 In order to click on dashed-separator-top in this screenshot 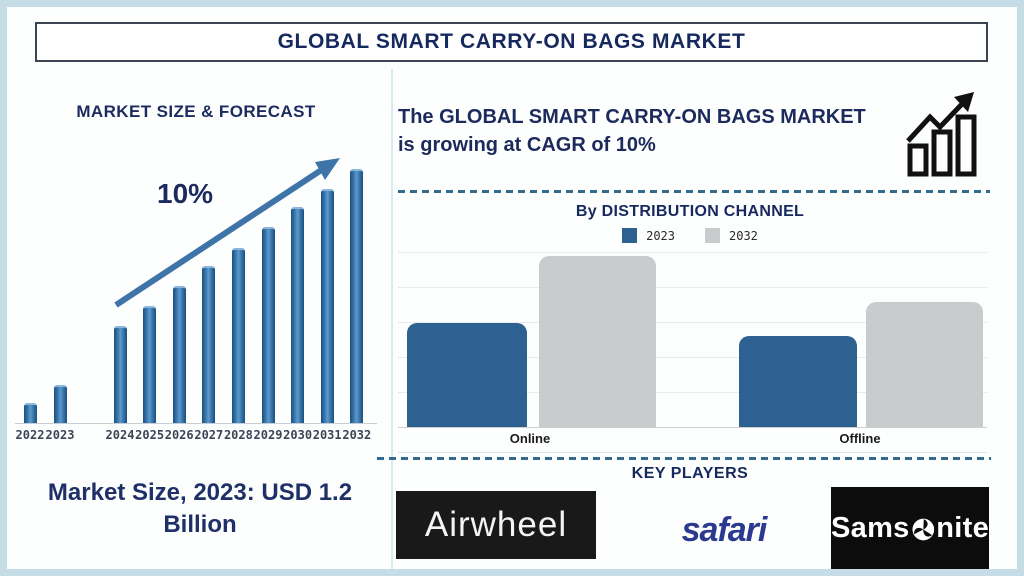, I will do `click(694, 191)`.